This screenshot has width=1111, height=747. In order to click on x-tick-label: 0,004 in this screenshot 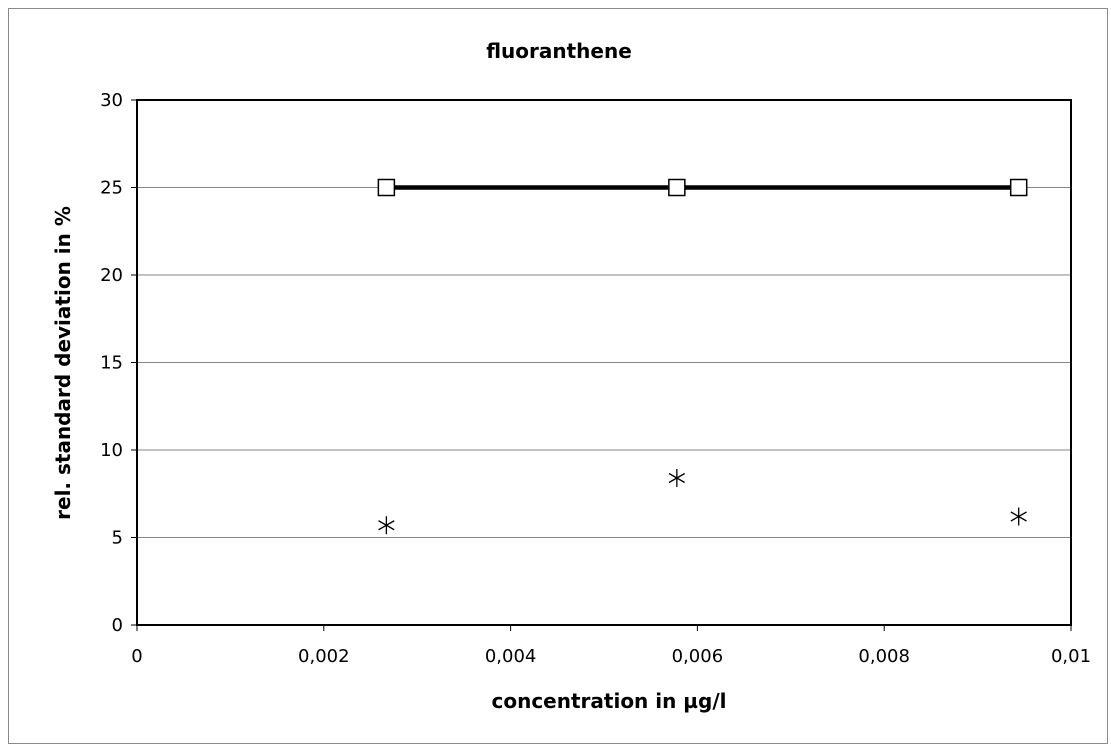, I will do `click(511, 656)`.